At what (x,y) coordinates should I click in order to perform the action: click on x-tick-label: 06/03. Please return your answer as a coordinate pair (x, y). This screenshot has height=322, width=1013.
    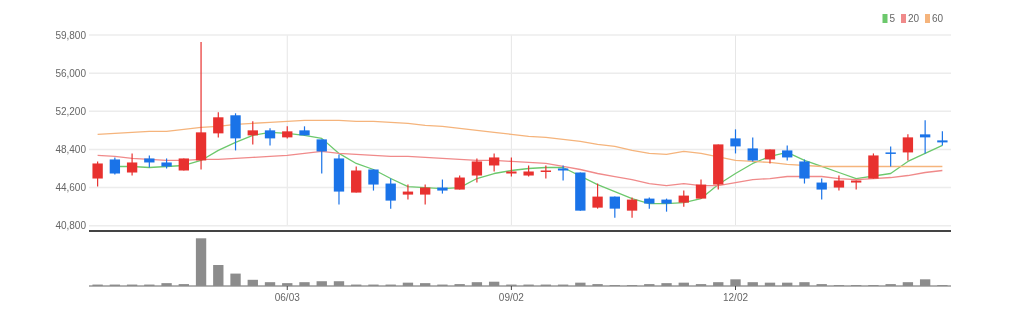
    Looking at the image, I should click on (287, 297).